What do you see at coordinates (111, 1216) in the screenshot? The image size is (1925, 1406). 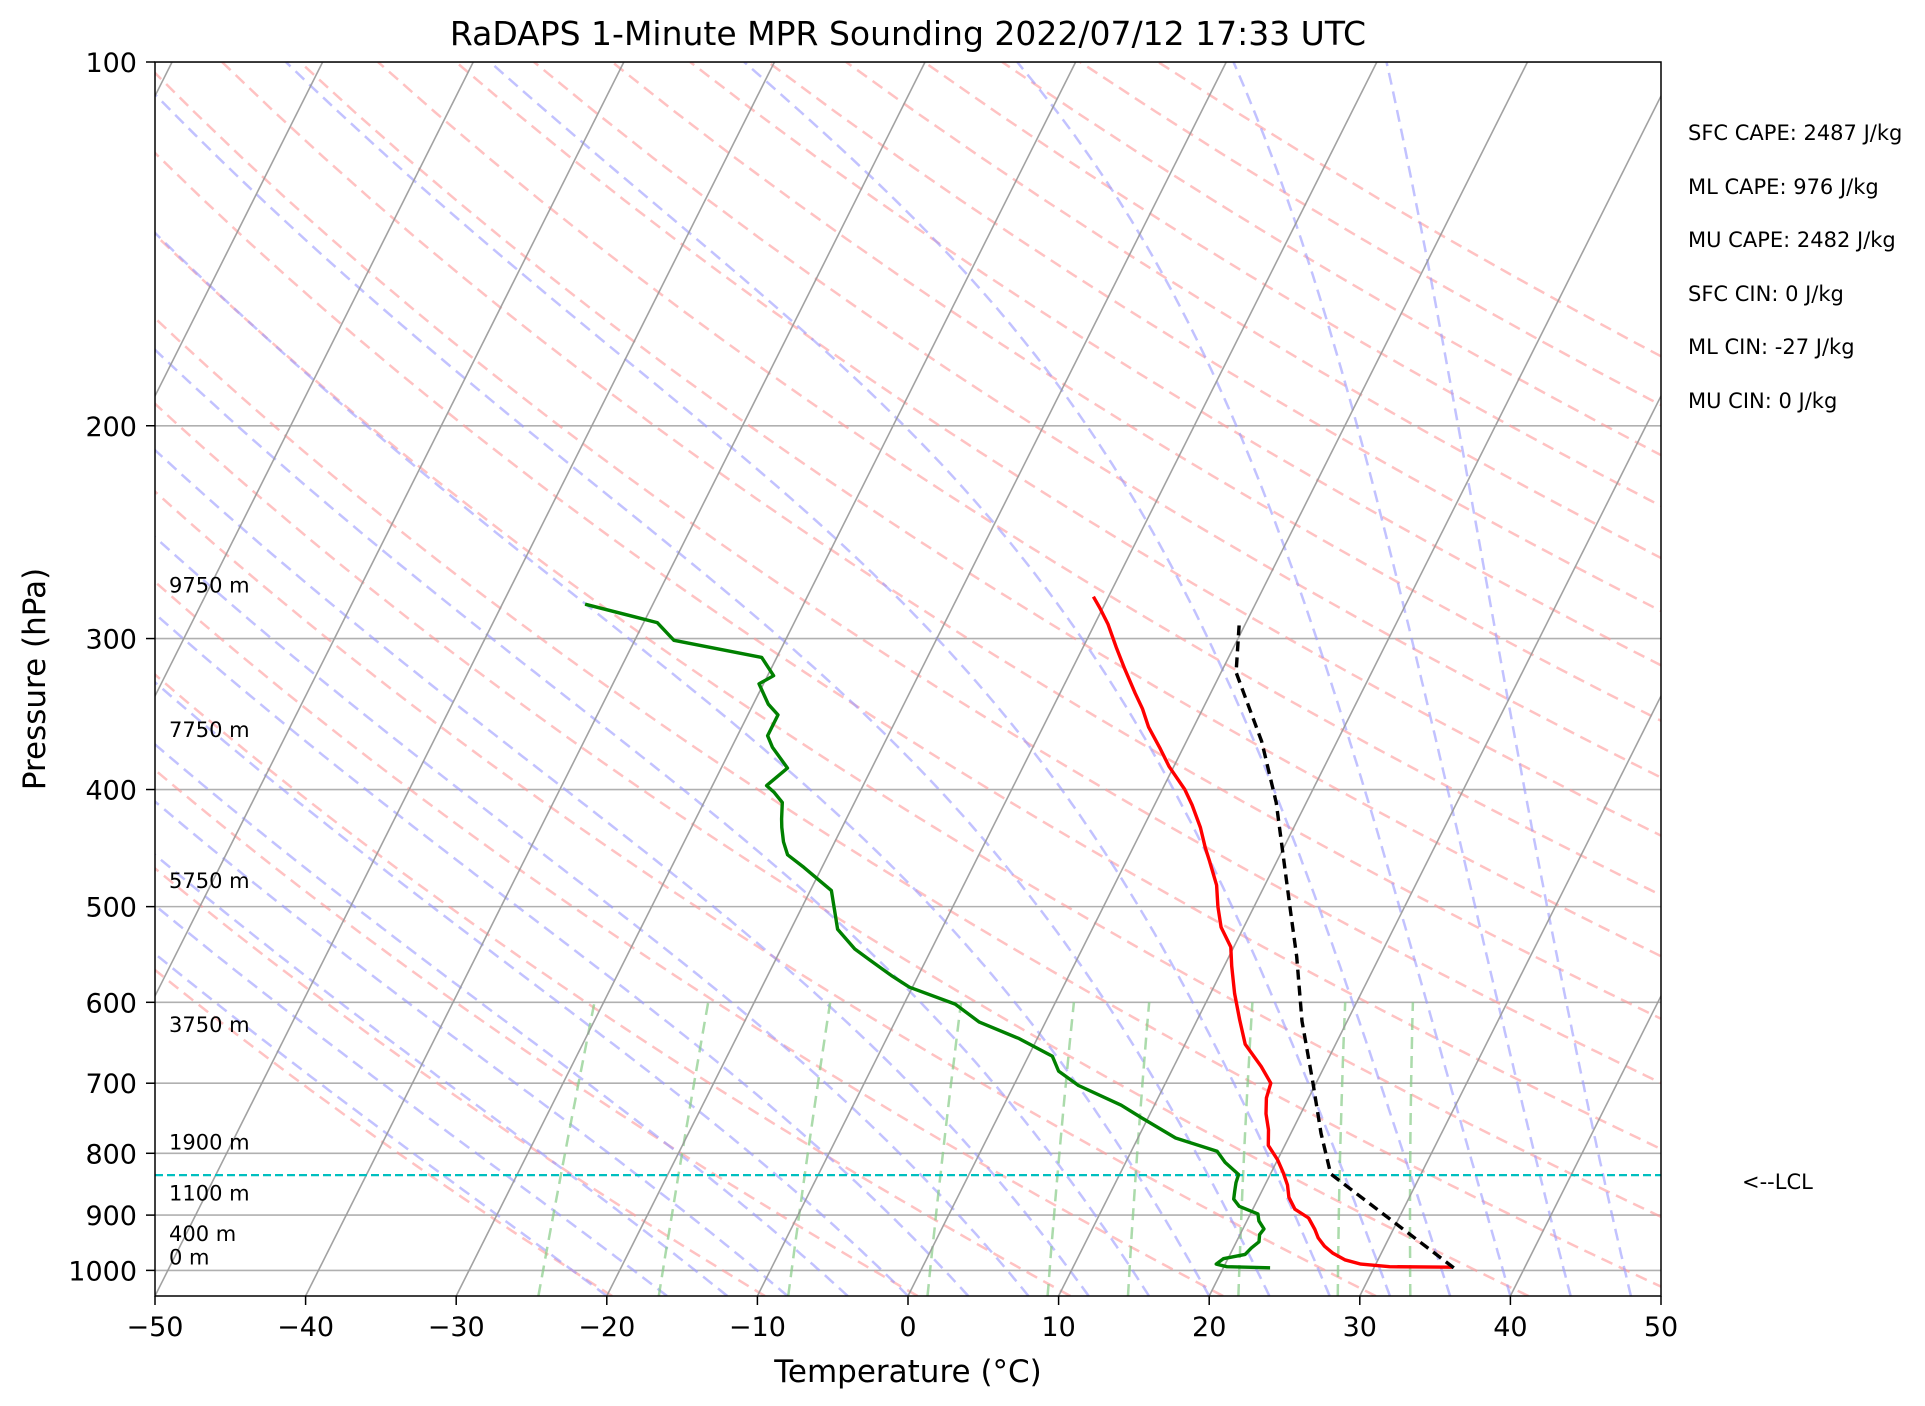 I see `y-tick-label: 900` at bounding box center [111, 1216].